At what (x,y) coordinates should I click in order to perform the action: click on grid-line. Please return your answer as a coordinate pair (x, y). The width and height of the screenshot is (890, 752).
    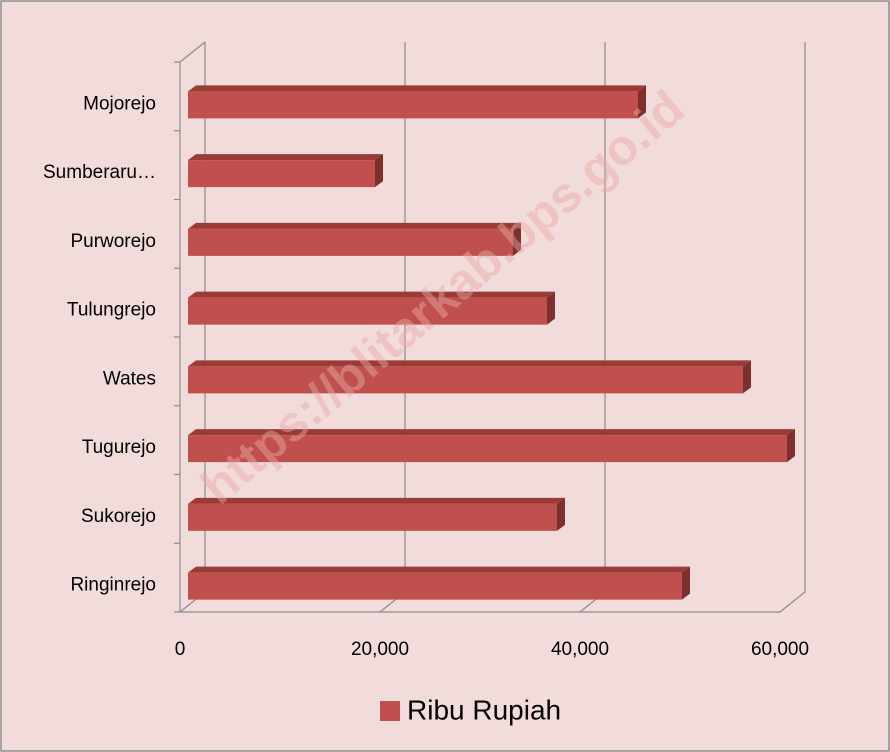
    Looking at the image, I should click on (792, 327).